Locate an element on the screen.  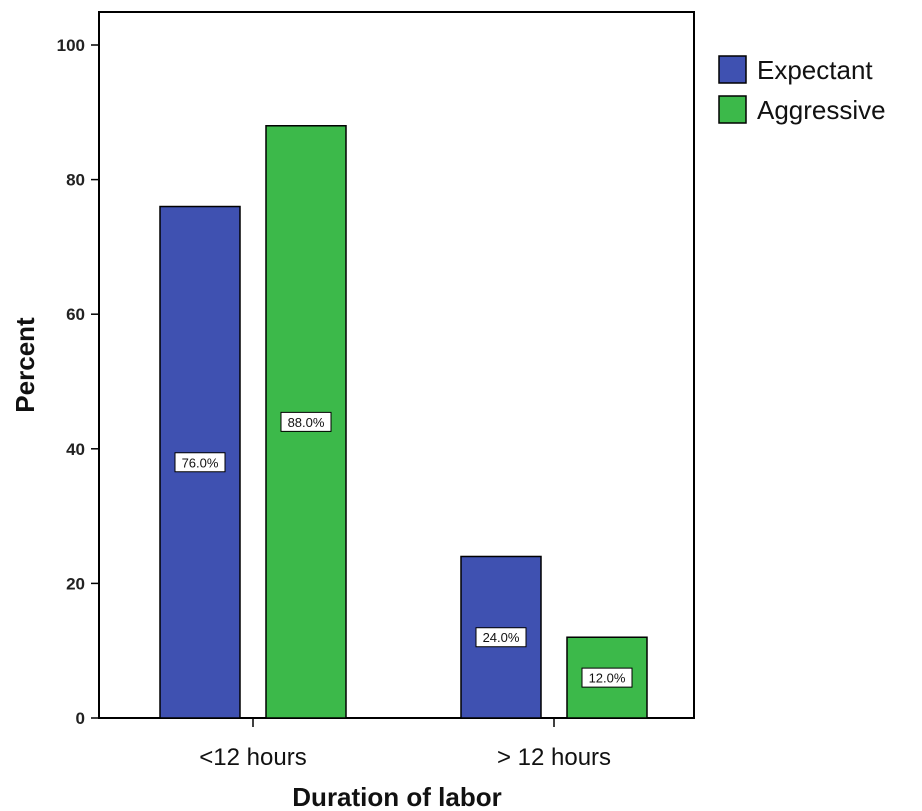
y-tick-label: 80 is located at coordinates (75, 180).